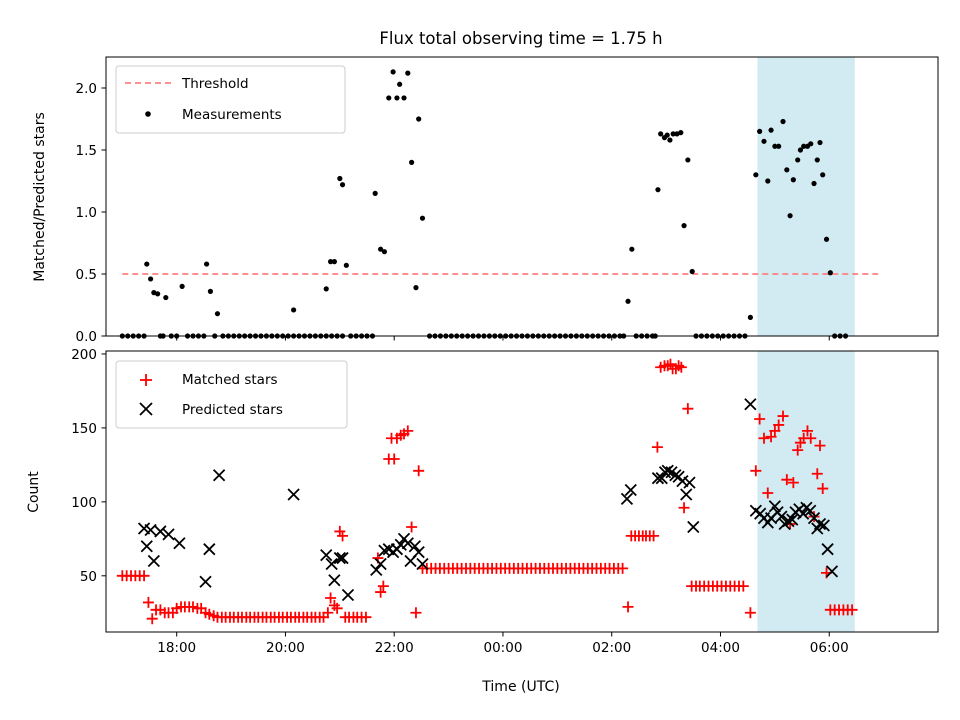 The image size is (960, 720). I want to click on bottom-y-ticks: 50 100 150 200, so click(88, 466).